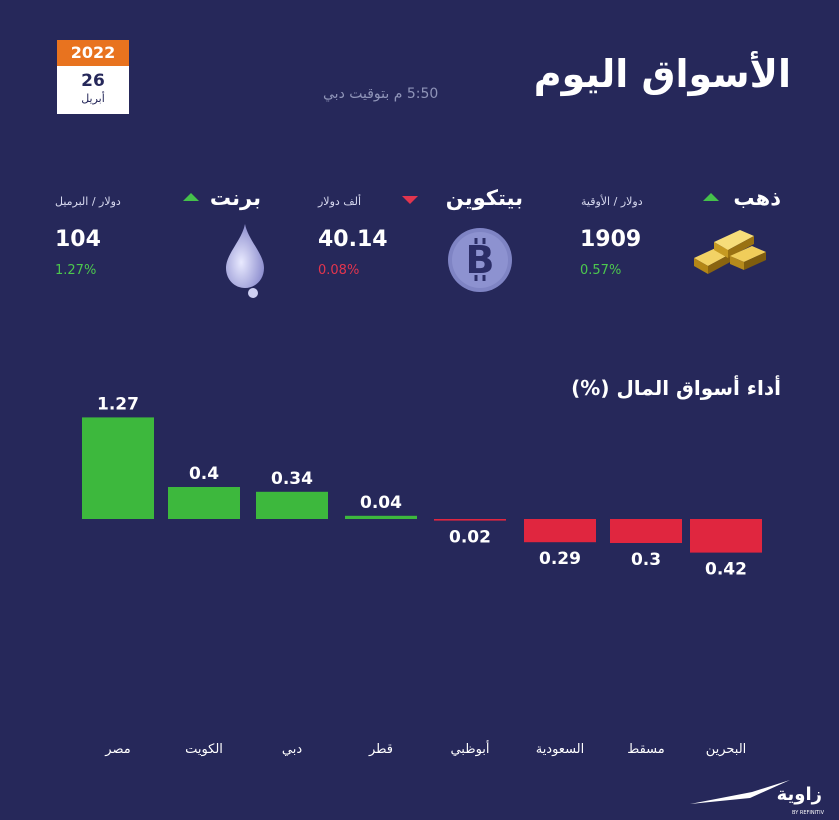  Describe the element at coordinates (76, 270) in the screenshot. I see `brent-change: 1.27%` at that location.